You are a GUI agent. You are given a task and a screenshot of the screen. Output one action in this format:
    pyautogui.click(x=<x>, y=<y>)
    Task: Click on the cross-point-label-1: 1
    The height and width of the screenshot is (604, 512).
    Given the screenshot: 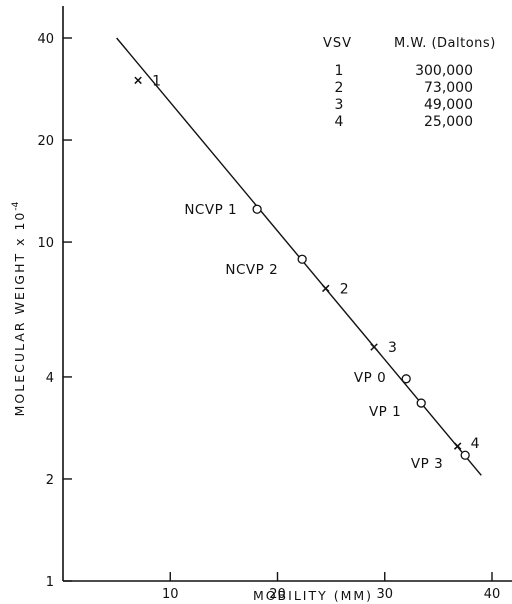 What is the action you would take?
    pyautogui.click(x=156, y=81)
    